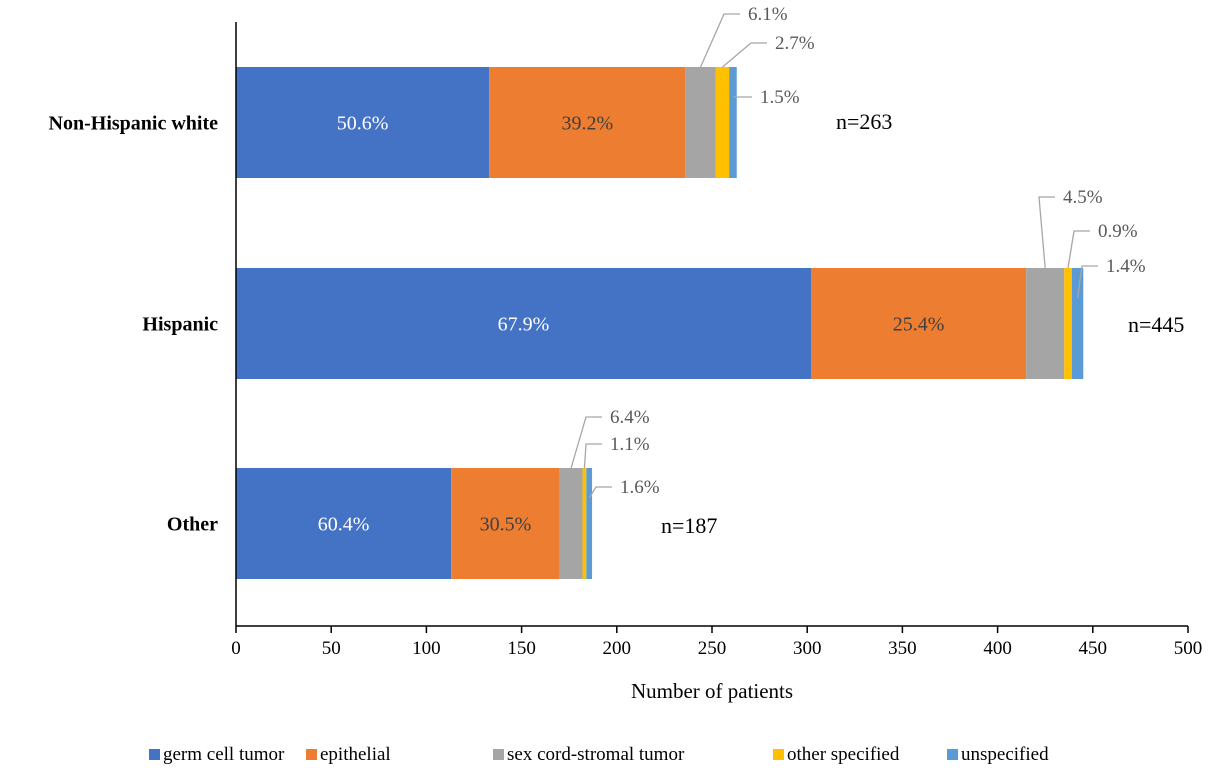  I want to click on category-label: Other, so click(192, 525).